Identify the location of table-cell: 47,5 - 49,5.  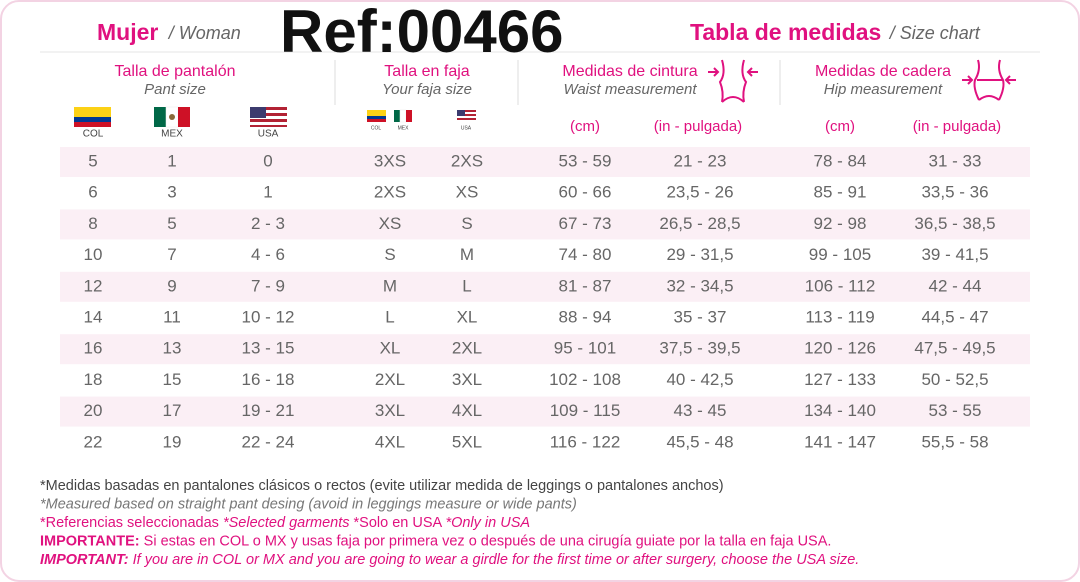
(954, 348).